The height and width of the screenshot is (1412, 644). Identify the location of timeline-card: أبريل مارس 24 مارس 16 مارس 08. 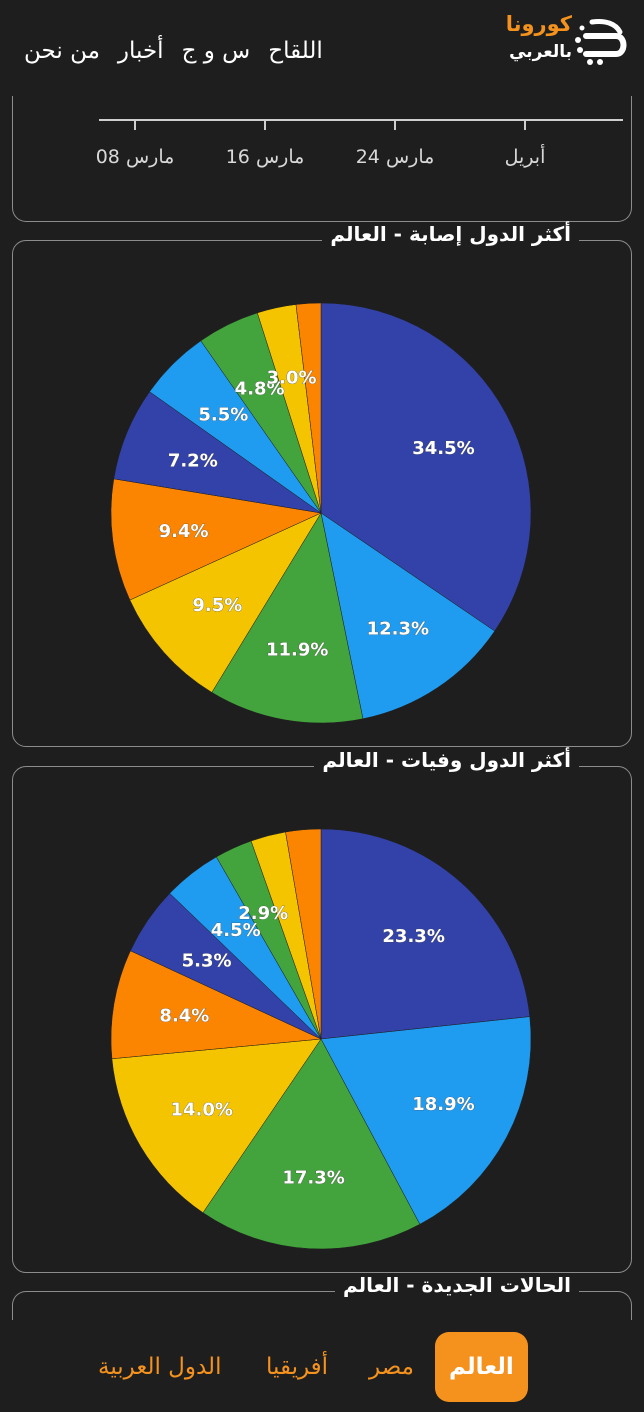
(322, 159).